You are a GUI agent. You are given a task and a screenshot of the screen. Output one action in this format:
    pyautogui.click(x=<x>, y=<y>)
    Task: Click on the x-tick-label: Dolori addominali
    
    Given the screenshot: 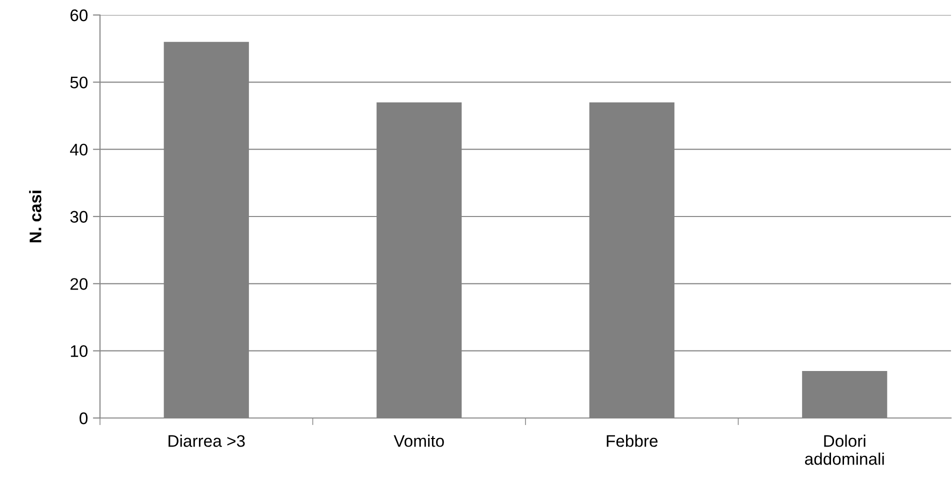 What is the action you would take?
    pyautogui.click(x=844, y=449)
    